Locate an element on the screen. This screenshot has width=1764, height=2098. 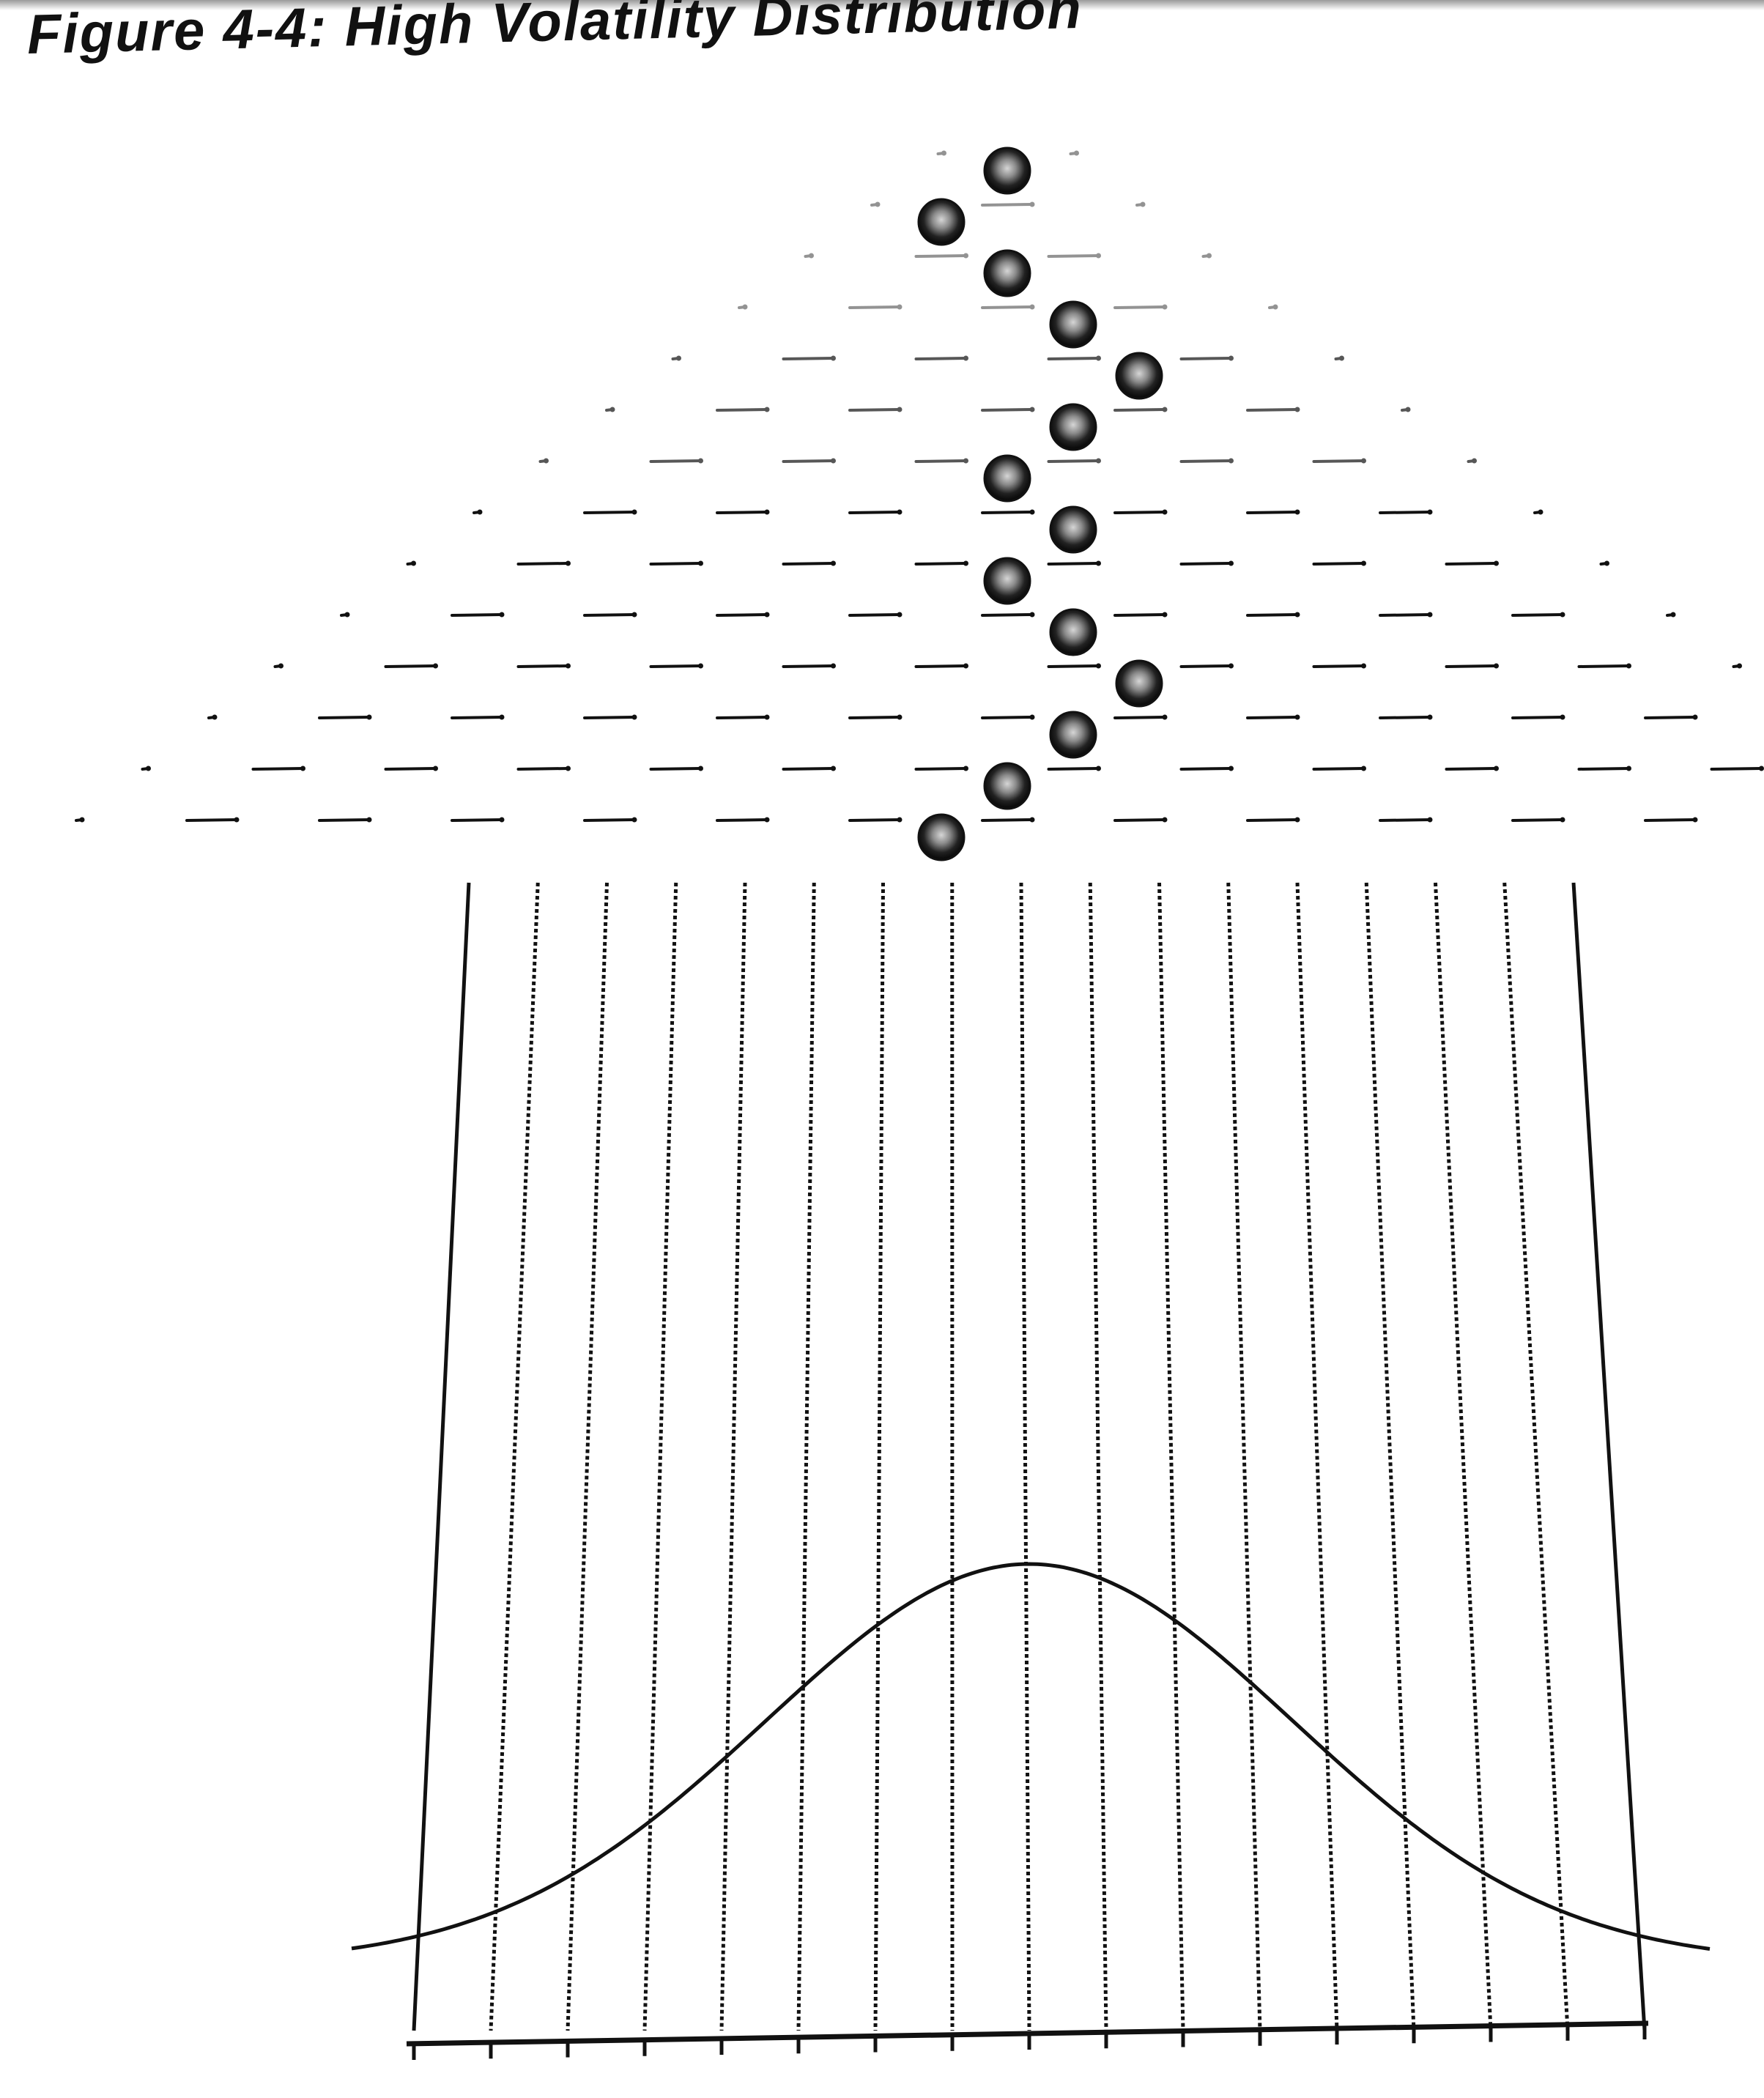
bell-curve is located at coordinates (1031, 1756).